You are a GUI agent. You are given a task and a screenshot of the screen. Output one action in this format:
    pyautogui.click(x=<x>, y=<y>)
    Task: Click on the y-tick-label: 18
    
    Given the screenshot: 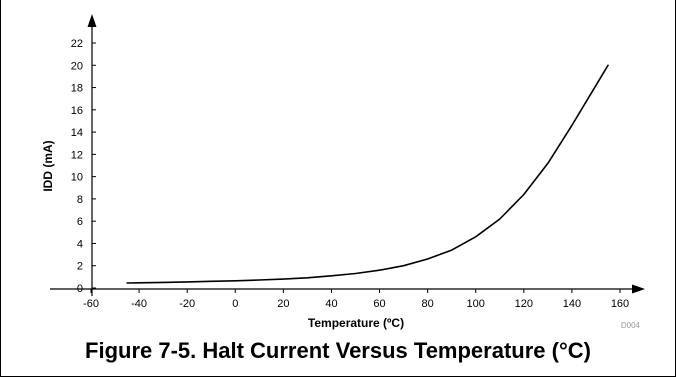 What is the action you would take?
    pyautogui.click(x=77, y=89)
    